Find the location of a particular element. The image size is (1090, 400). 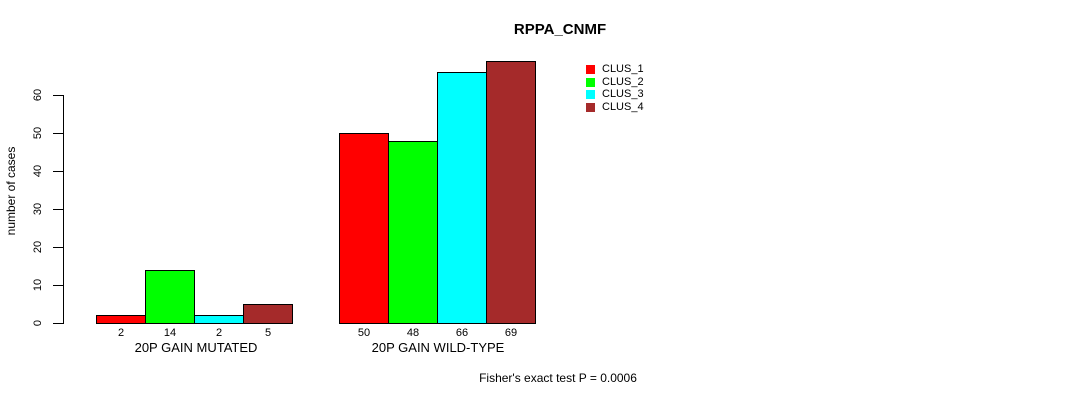

bar-value-label: 66 is located at coordinates (462, 333).